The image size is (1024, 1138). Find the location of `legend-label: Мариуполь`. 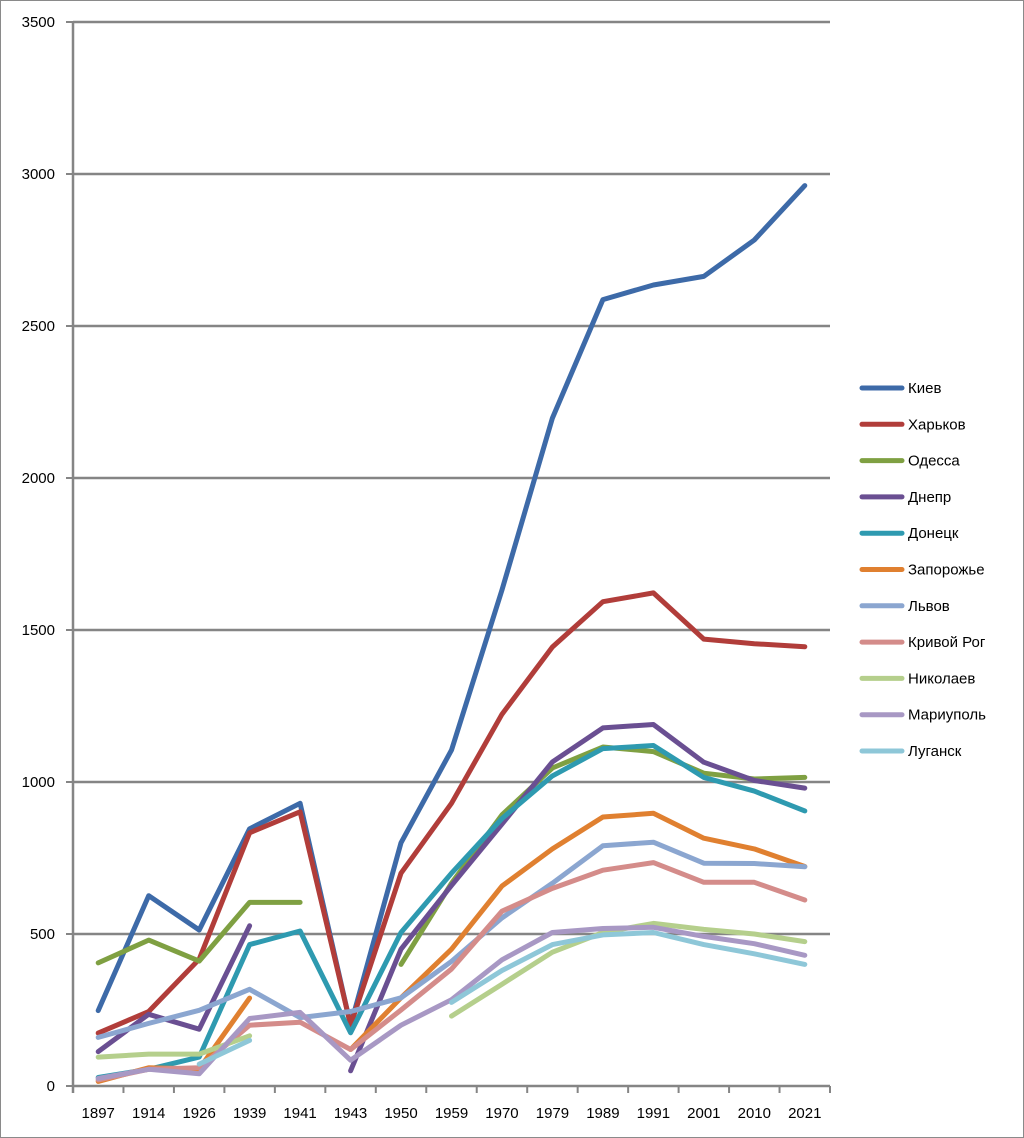

legend-label: Мариуполь is located at coordinates (947, 715).